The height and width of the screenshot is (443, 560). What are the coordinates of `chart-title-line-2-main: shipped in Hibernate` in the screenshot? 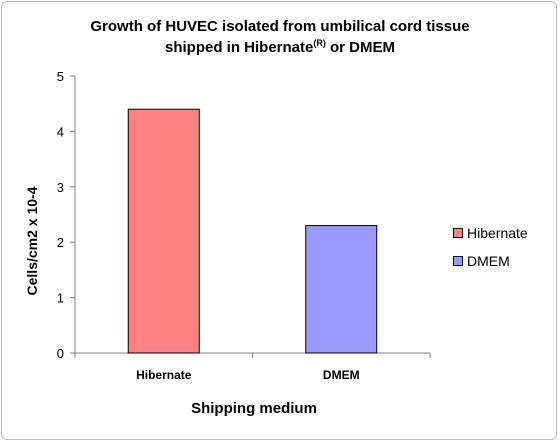 It's located at (239, 47).